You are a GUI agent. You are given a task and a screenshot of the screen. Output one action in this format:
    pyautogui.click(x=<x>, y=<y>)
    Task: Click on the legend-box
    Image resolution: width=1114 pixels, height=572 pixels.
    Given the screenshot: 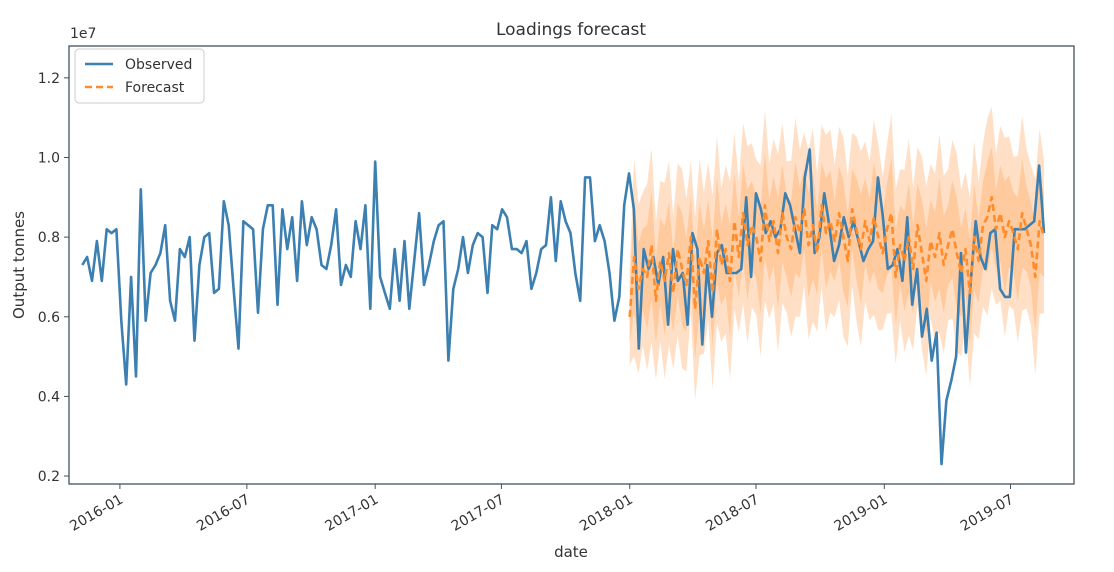 What is the action you would take?
    pyautogui.click(x=139, y=76)
    